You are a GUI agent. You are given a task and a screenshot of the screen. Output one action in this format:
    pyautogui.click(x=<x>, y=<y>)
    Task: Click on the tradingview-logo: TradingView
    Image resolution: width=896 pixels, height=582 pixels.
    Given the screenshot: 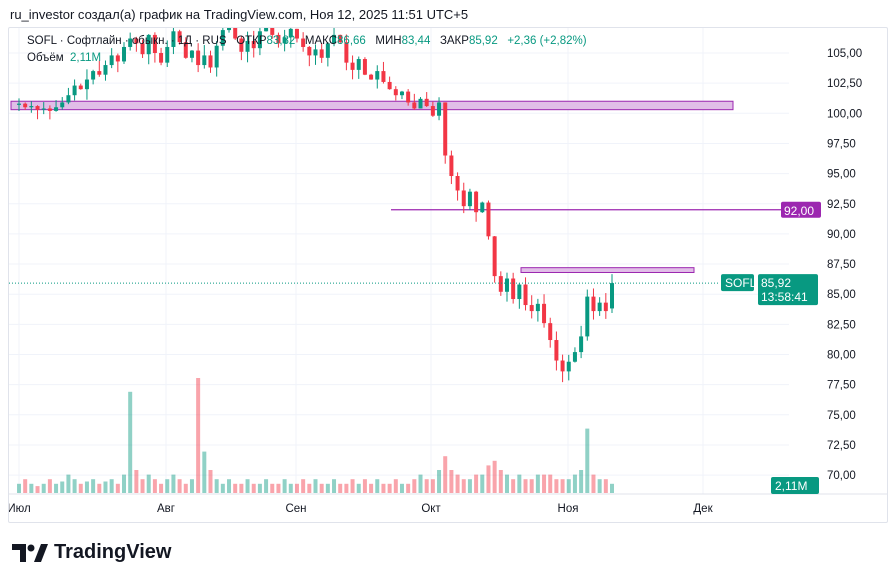 What is the action you would take?
    pyautogui.click(x=91, y=552)
    